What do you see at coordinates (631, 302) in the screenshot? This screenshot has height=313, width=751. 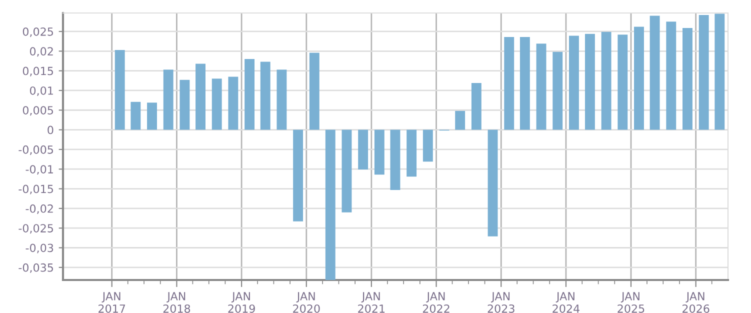 I see `x-tick-label: JAN 2025` at bounding box center [631, 302].